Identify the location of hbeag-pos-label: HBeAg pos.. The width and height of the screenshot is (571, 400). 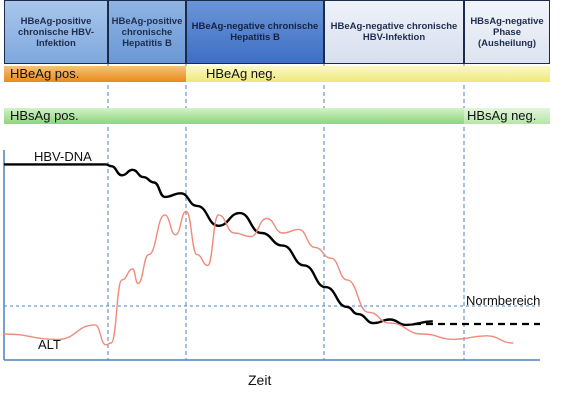
(45, 73).